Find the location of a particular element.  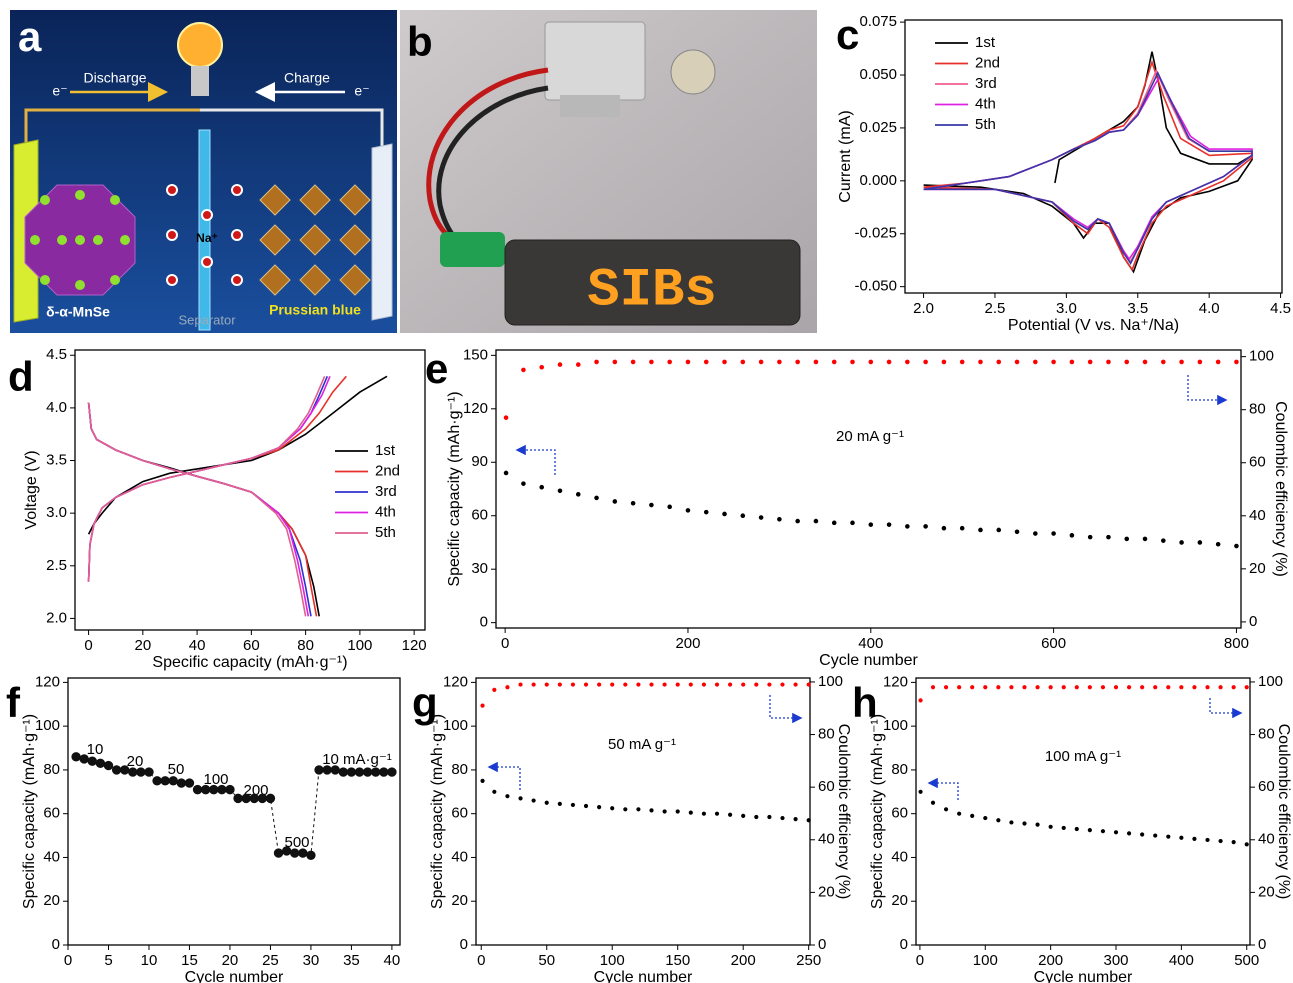

y-tick-label: 4.5 is located at coordinates (56, 354).